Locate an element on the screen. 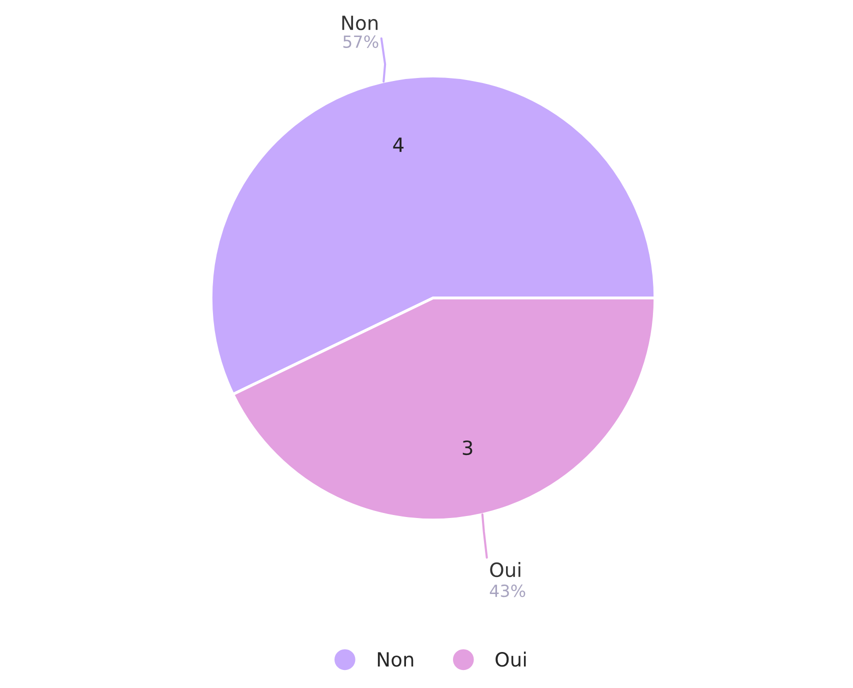 The image size is (853, 688). slice-label: Oui is located at coordinates (505, 570).